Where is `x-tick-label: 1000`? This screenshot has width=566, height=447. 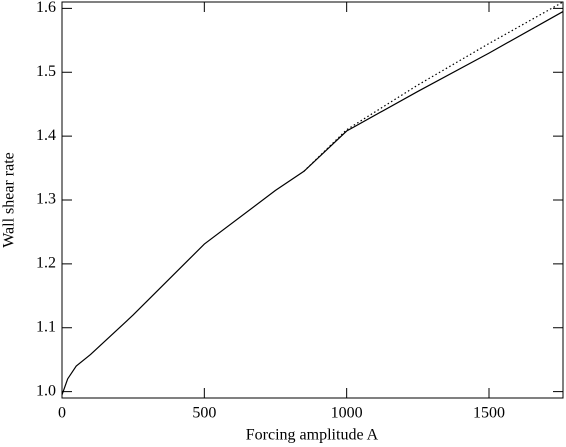
x-tick-label: 1000 is located at coordinates (347, 413).